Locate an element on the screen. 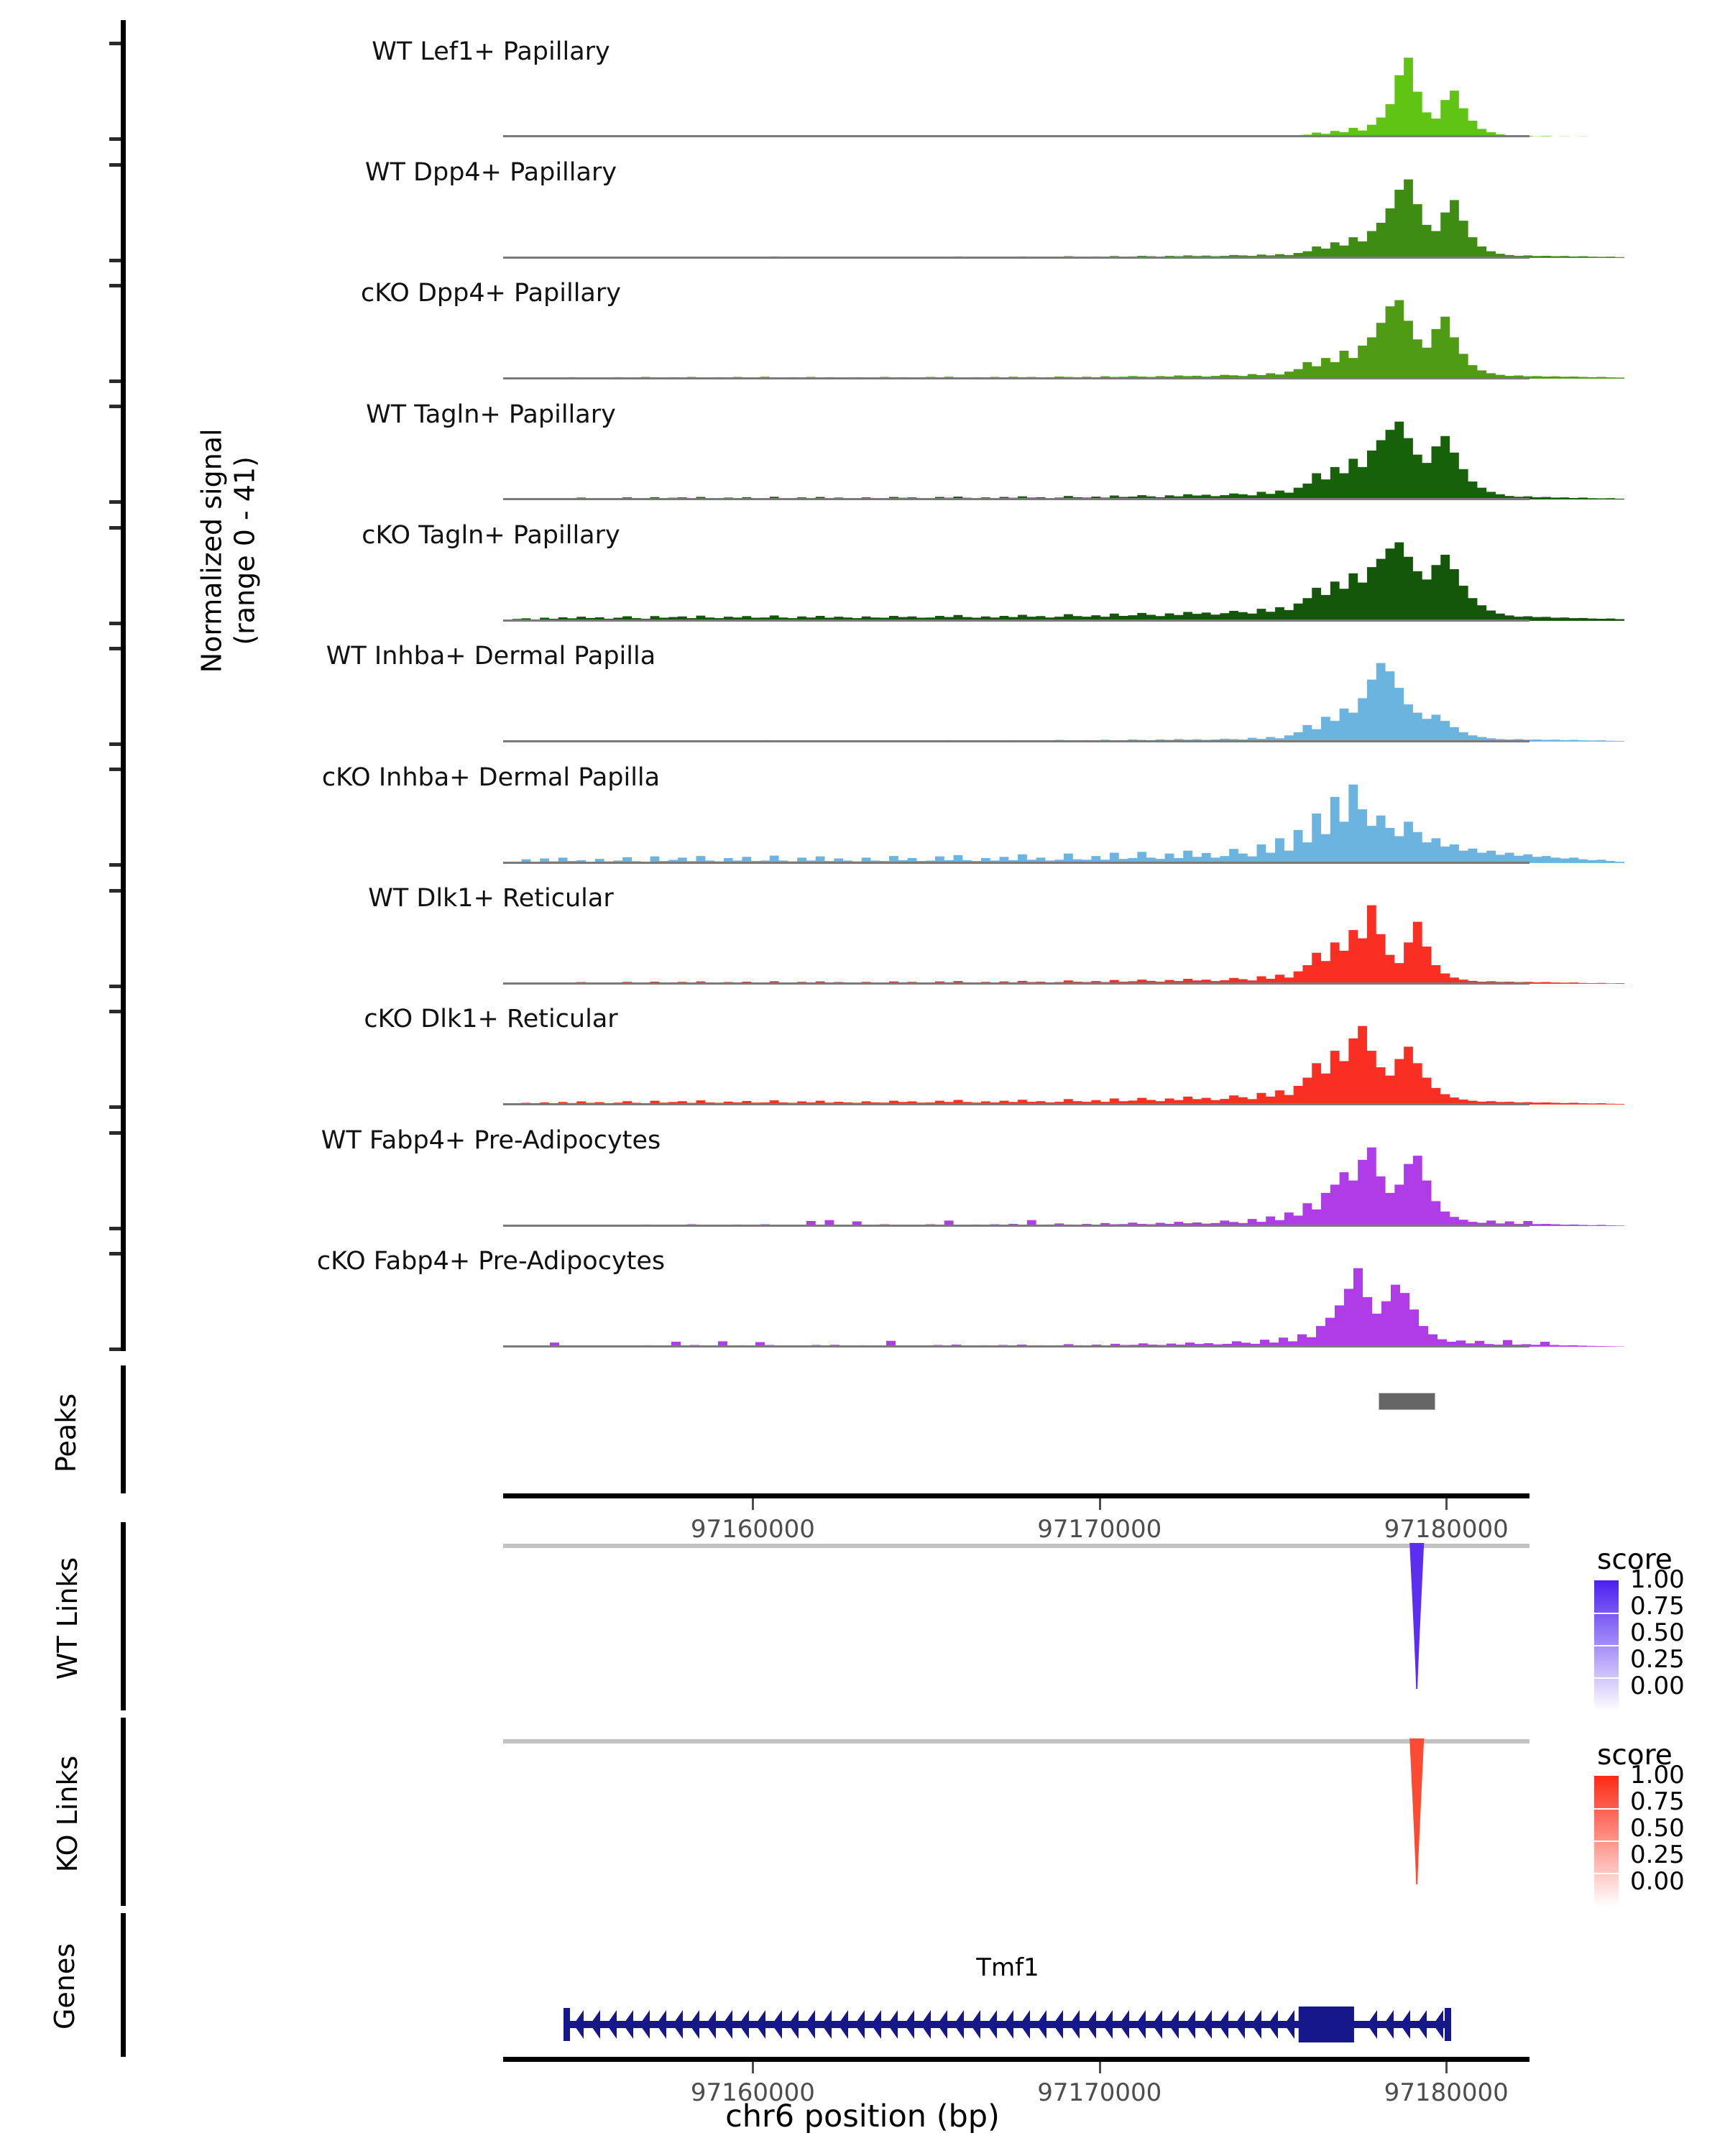  coverage-track: WT Tagln+ Papillary is located at coordinates (872, 444).